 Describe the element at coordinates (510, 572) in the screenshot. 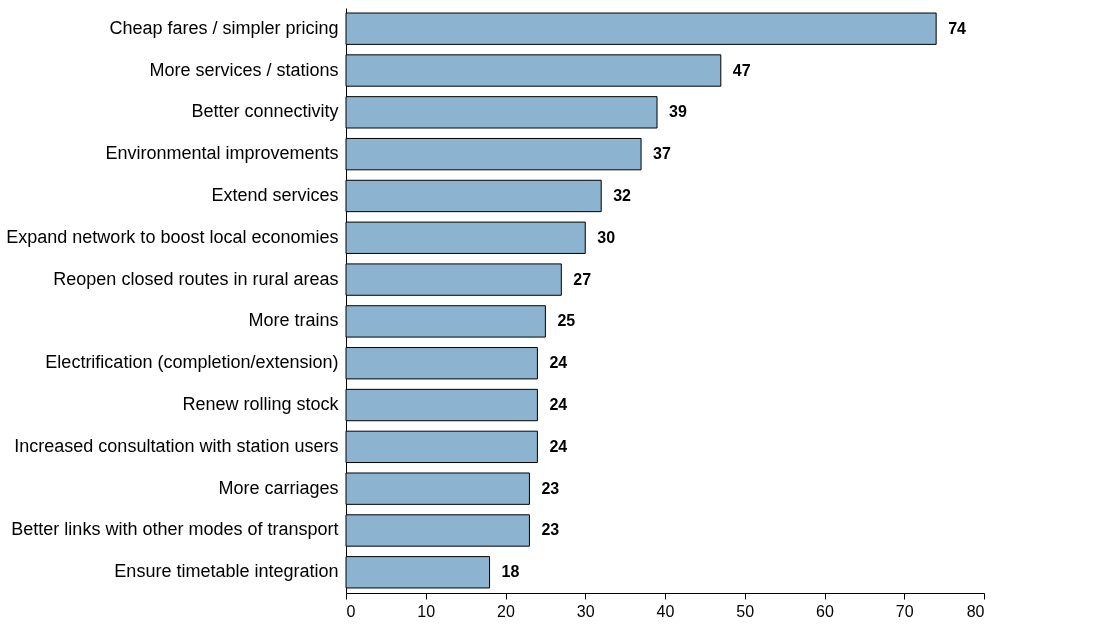

I see `data-label: 18` at that location.